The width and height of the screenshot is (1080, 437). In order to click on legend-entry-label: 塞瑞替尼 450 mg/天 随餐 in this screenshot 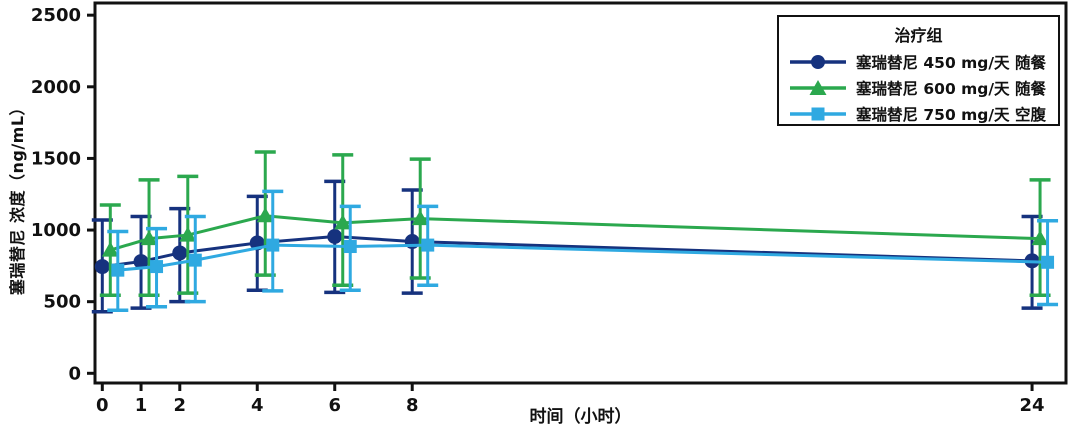, I will do `click(951, 62)`.